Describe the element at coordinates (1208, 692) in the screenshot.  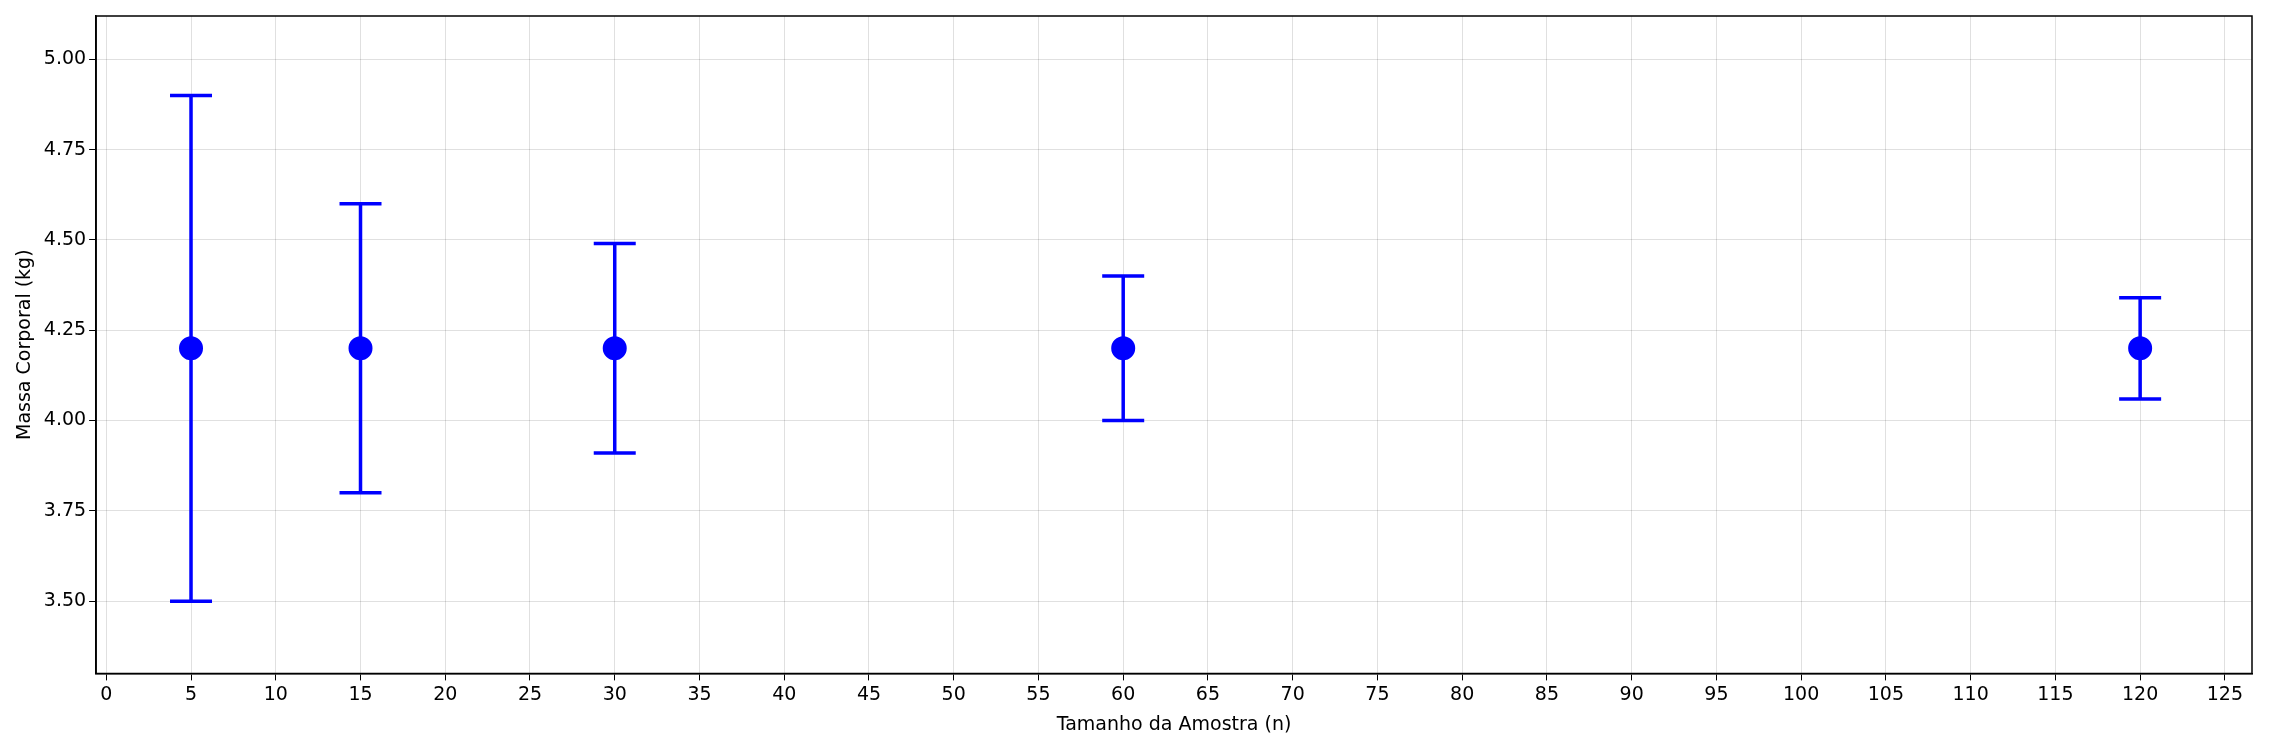
I see `x-tick-label: 65` at that location.